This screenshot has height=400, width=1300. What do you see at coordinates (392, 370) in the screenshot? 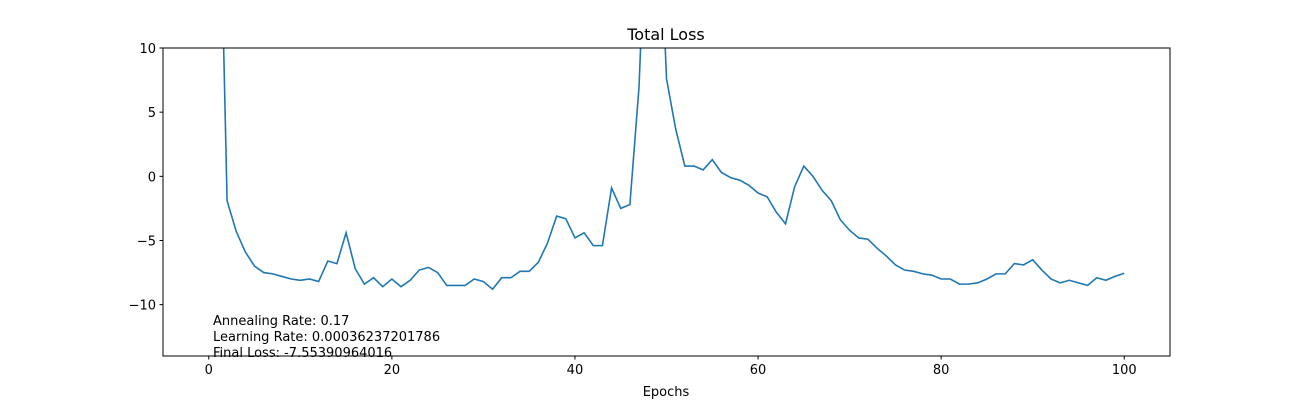
I see `x-tick-label: 20` at bounding box center [392, 370].